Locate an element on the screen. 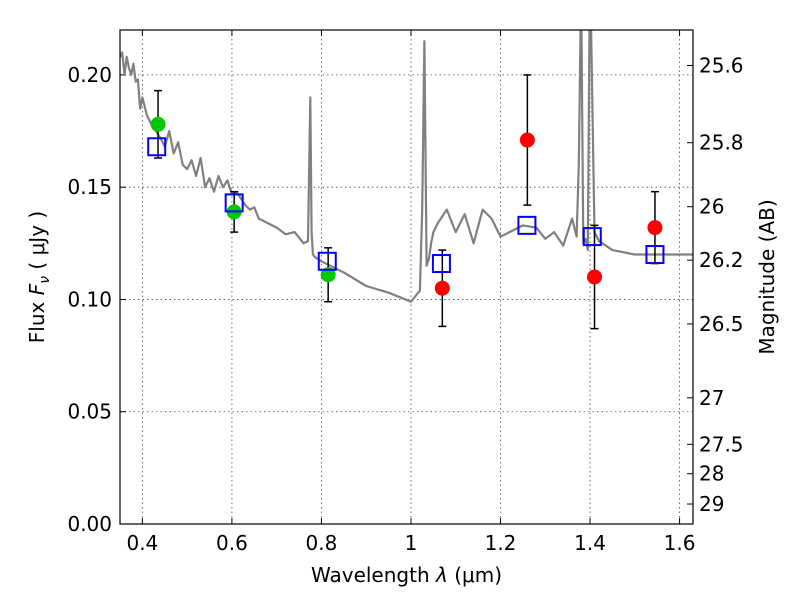 This screenshot has height=600, width=800. y2-tick-label: 26 is located at coordinates (711, 207).